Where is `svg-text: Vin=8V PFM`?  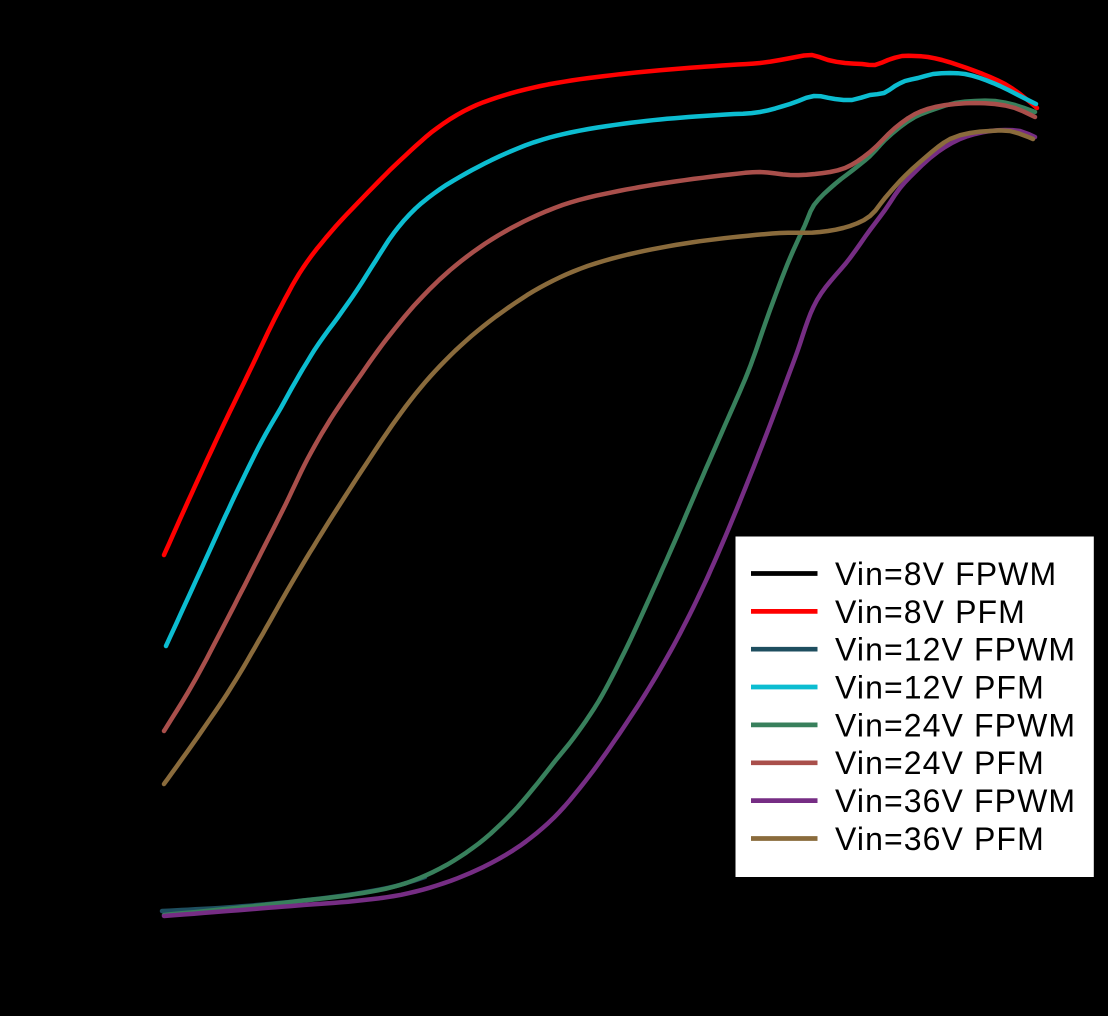 svg-text: Vin=8V PFM is located at coordinates (930, 612).